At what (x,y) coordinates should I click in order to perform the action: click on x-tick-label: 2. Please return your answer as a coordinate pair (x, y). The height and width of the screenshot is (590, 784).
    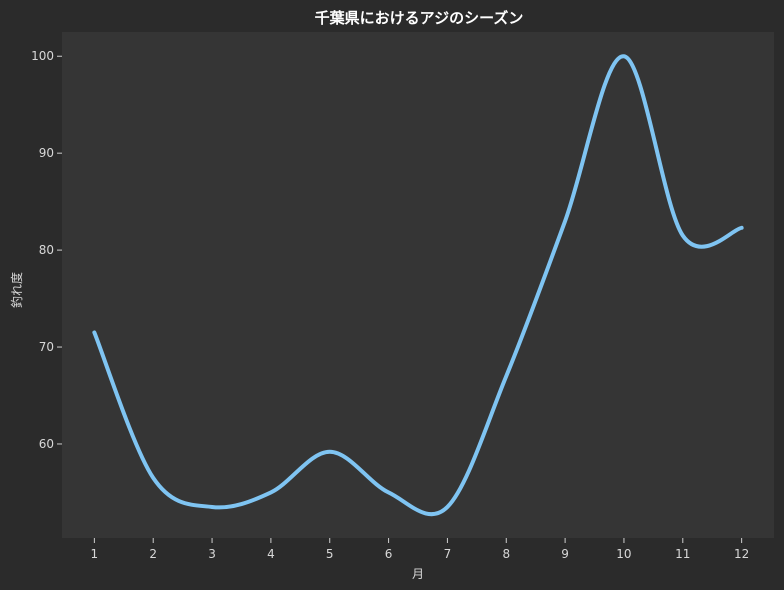
    Looking at the image, I should click on (153, 554).